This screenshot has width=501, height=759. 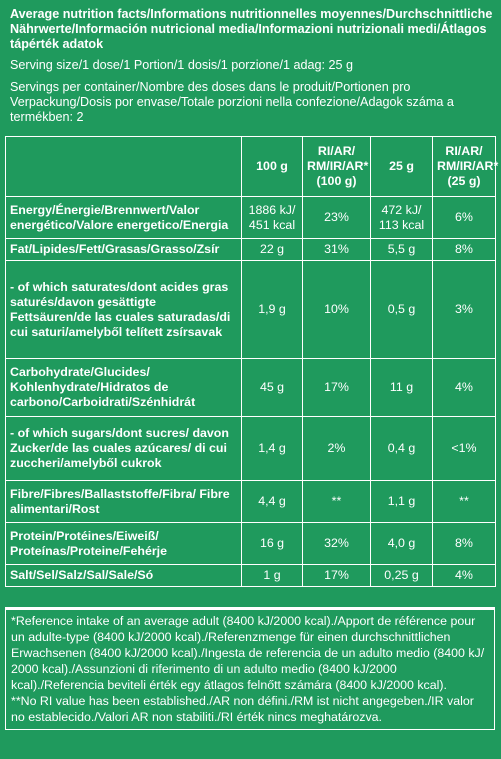 I want to click on ri-25g: 6%, so click(x=464, y=217).